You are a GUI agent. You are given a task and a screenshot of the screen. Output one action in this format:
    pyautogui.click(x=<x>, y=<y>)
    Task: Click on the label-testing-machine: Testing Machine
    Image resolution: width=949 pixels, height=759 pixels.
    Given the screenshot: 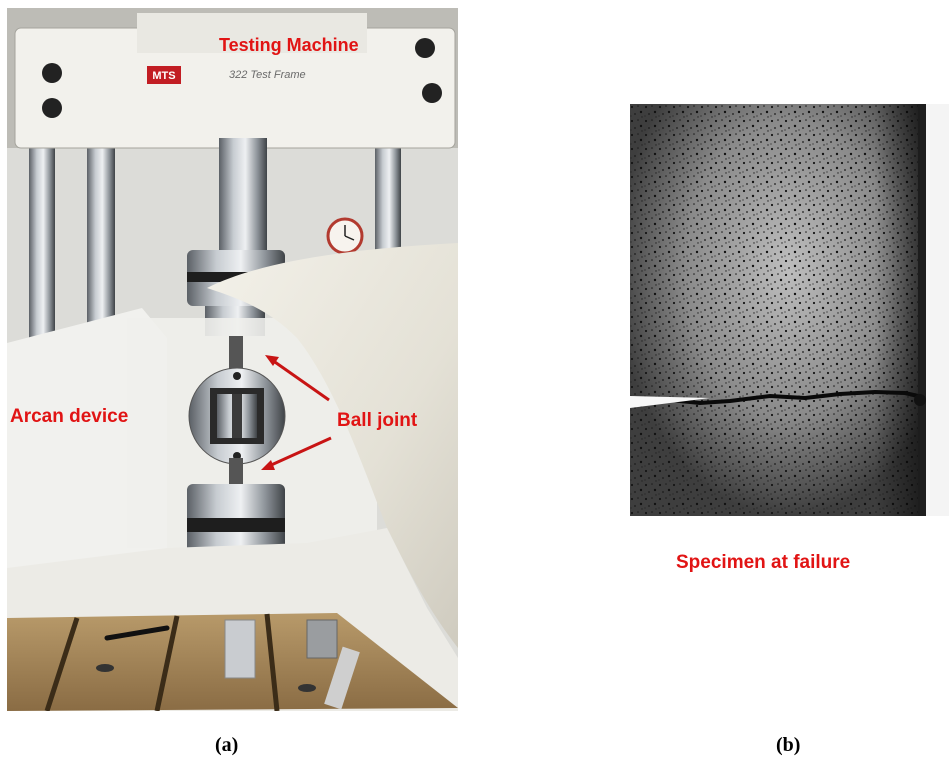 What is the action you would take?
    pyautogui.click(x=289, y=45)
    